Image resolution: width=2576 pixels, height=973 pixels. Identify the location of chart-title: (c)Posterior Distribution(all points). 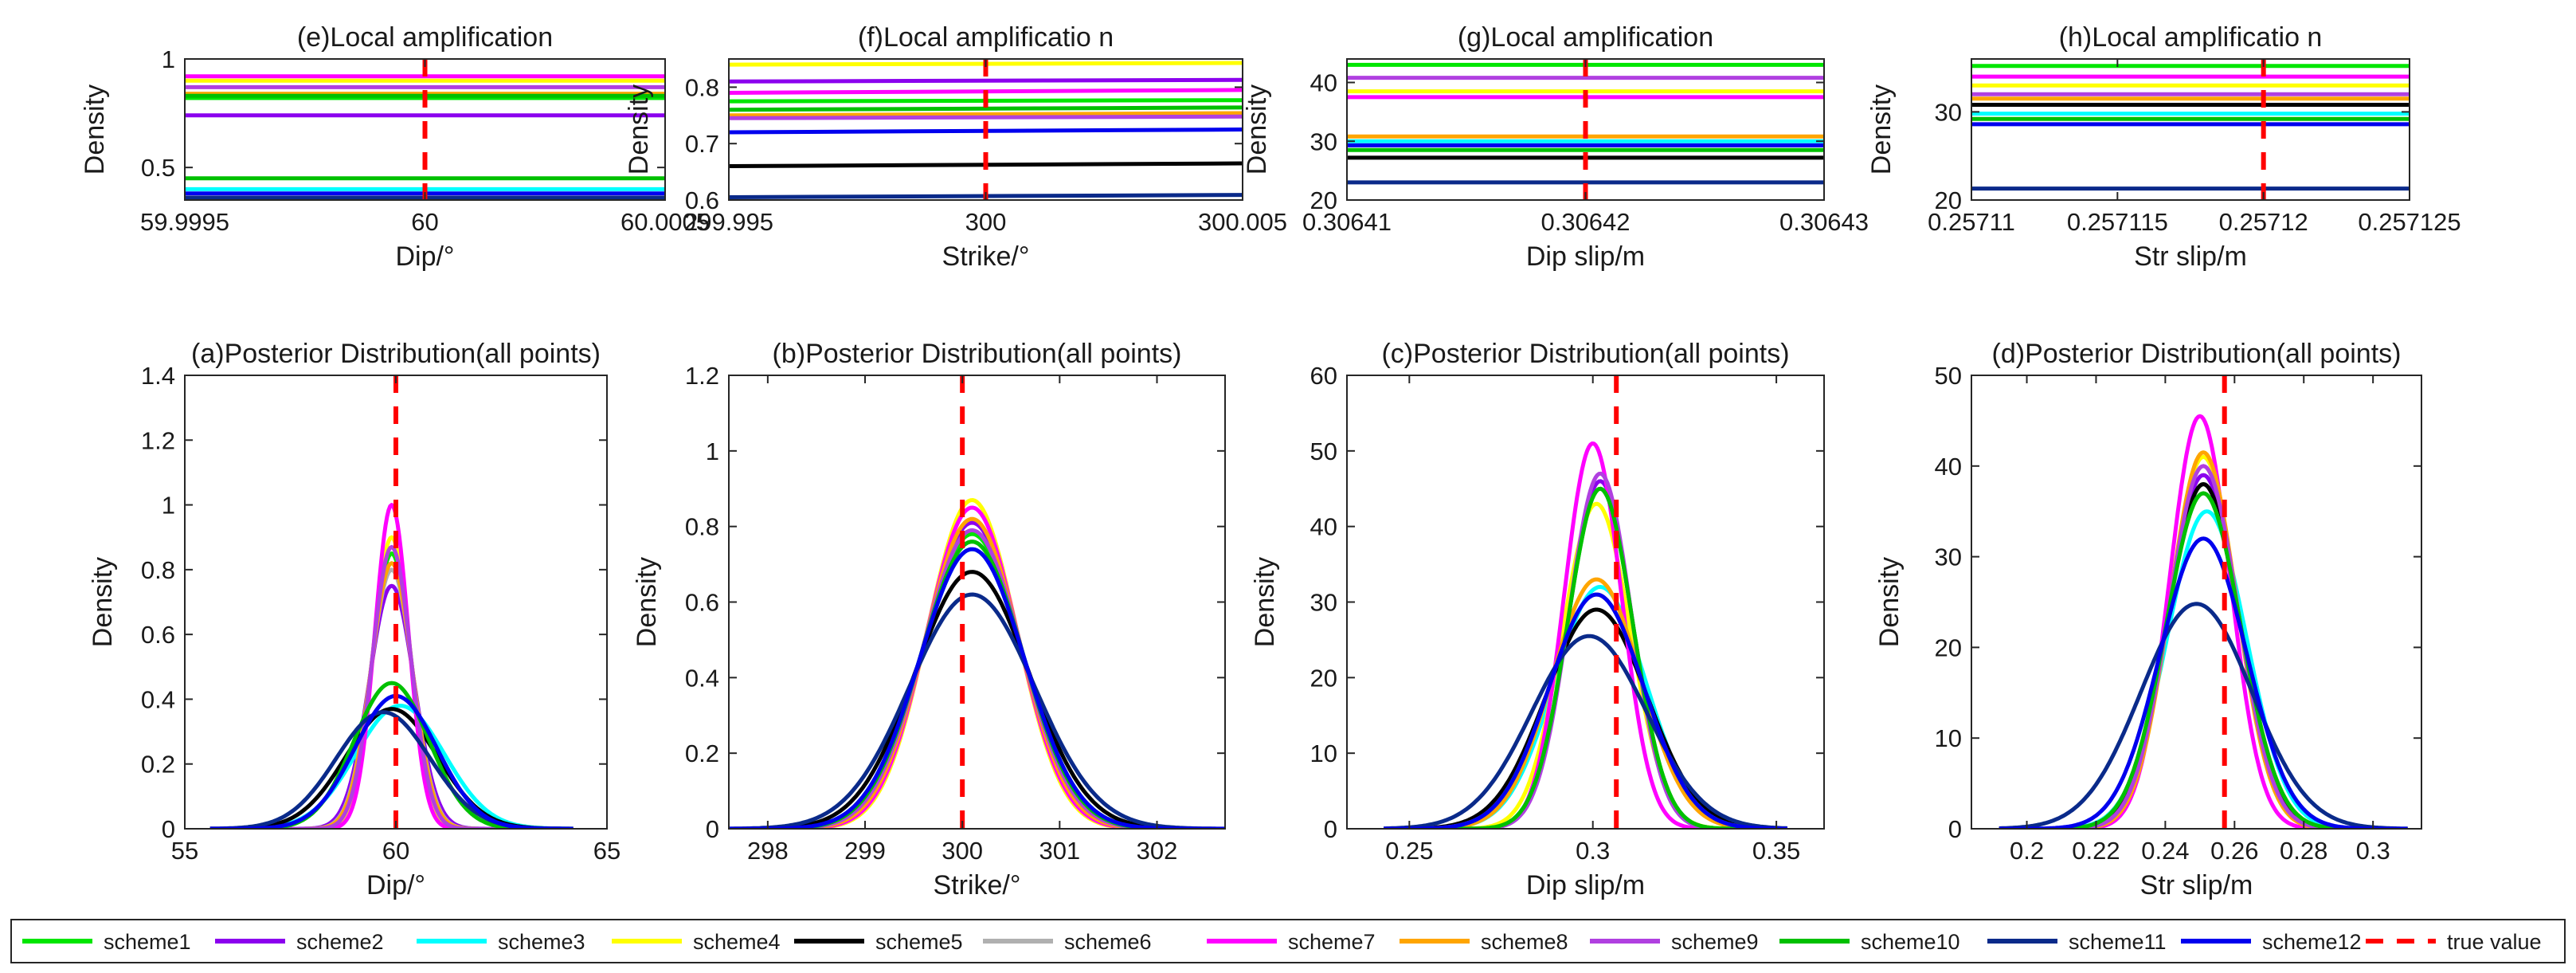
(1585, 354).